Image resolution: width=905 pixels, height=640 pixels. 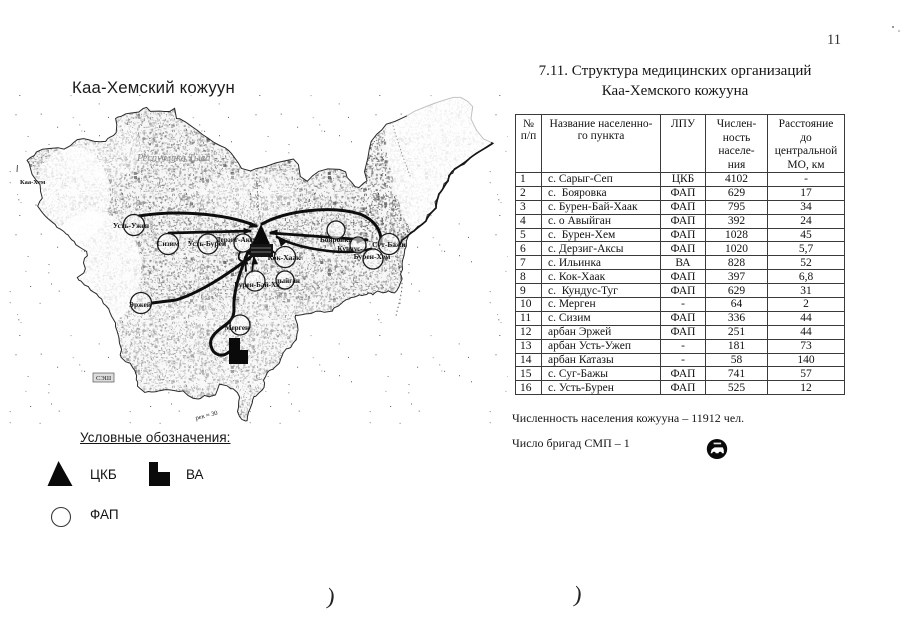 What do you see at coordinates (237, 240) in the screenshot?
I see `svg-text: Дерзиг-Аксы` at bounding box center [237, 240].